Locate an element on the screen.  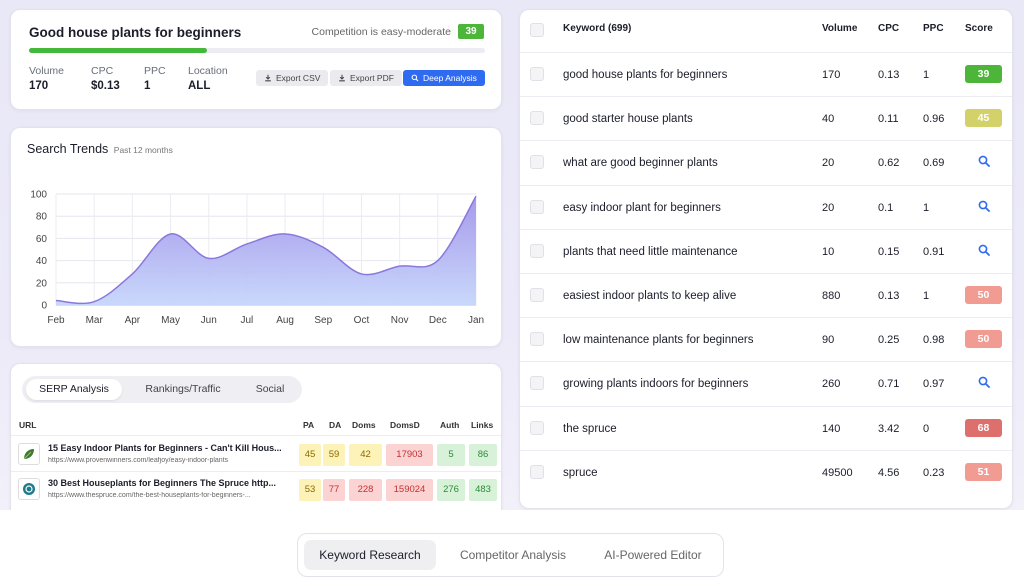
row-cpc: 0.15 is located at coordinates (889, 251).